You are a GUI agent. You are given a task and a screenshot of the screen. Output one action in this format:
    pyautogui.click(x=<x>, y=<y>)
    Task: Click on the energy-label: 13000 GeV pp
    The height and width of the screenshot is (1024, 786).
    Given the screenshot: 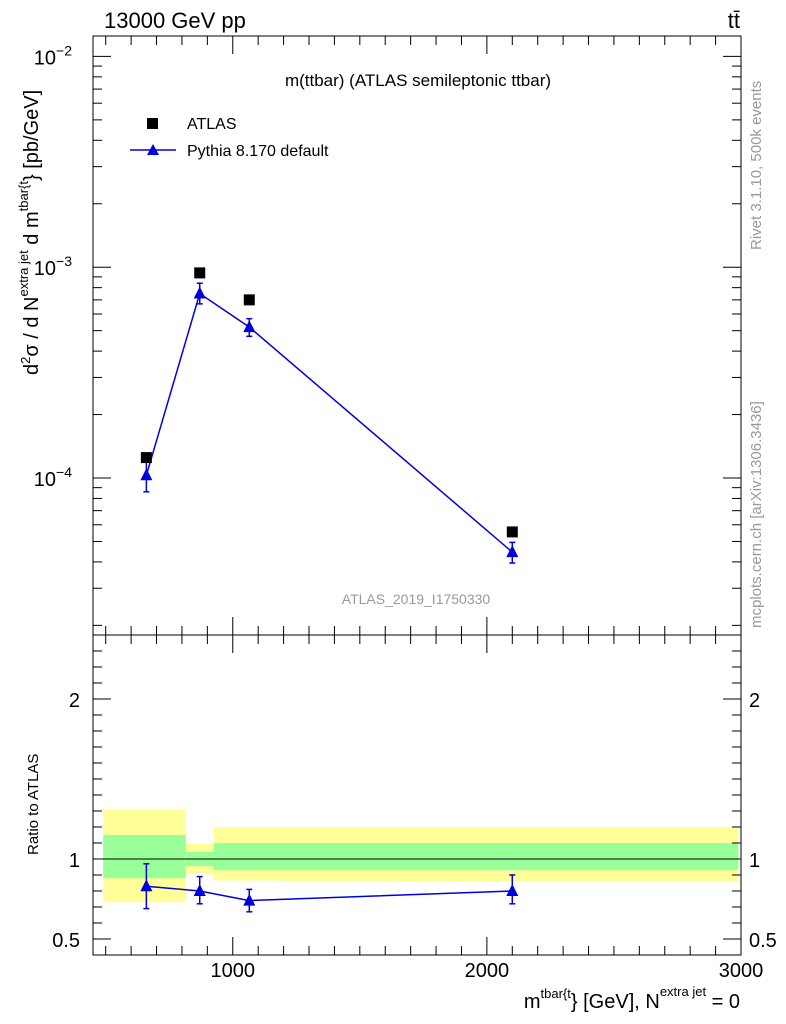 What is the action you would take?
    pyautogui.click(x=175, y=20)
    